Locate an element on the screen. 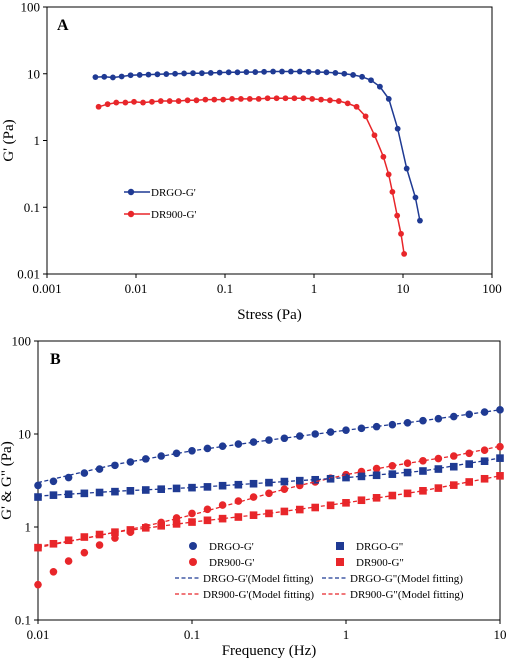  legend-item: DR900-G'(Model fitting) is located at coordinates (244, 595).